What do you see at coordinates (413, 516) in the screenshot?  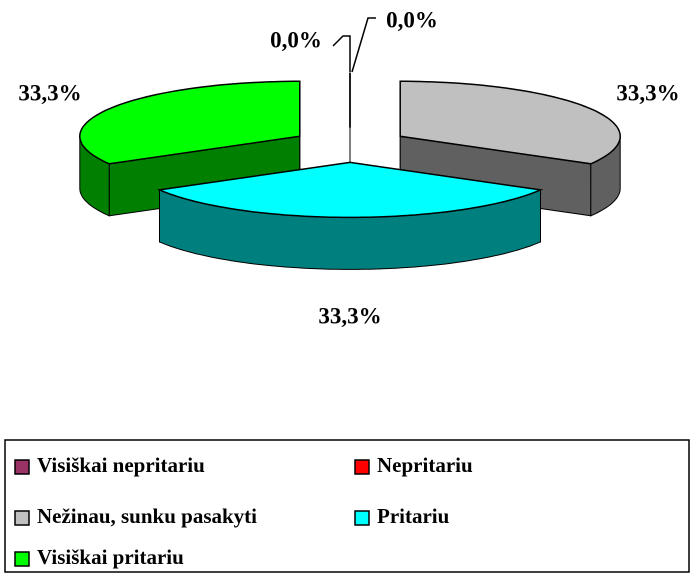 I see `legend-label: Pritariu` at bounding box center [413, 516].